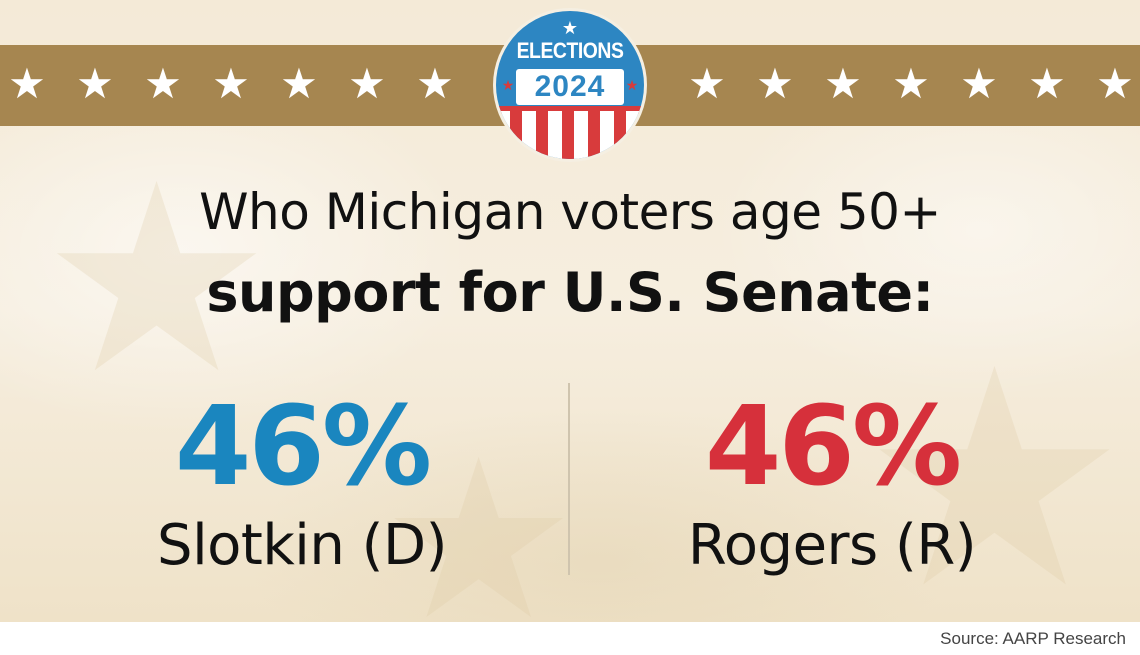 The height and width of the screenshot is (655, 1140). I want to click on candidate-slotkin: Slotkin (D), so click(302, 545).